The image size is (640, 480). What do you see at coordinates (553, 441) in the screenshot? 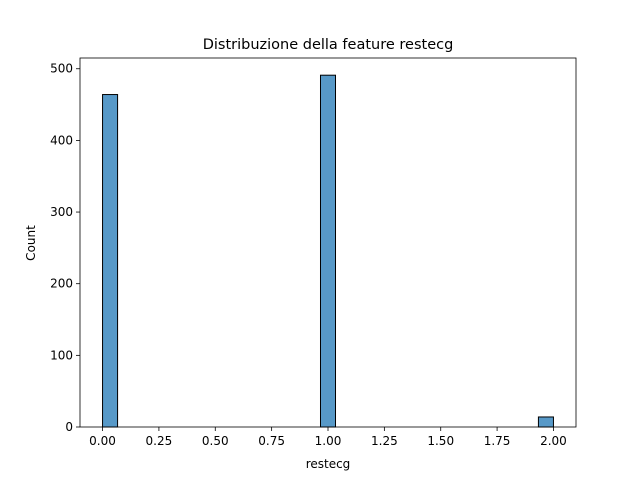
I see `x-tick-label: 2.00` at bounding box center [553, 441].